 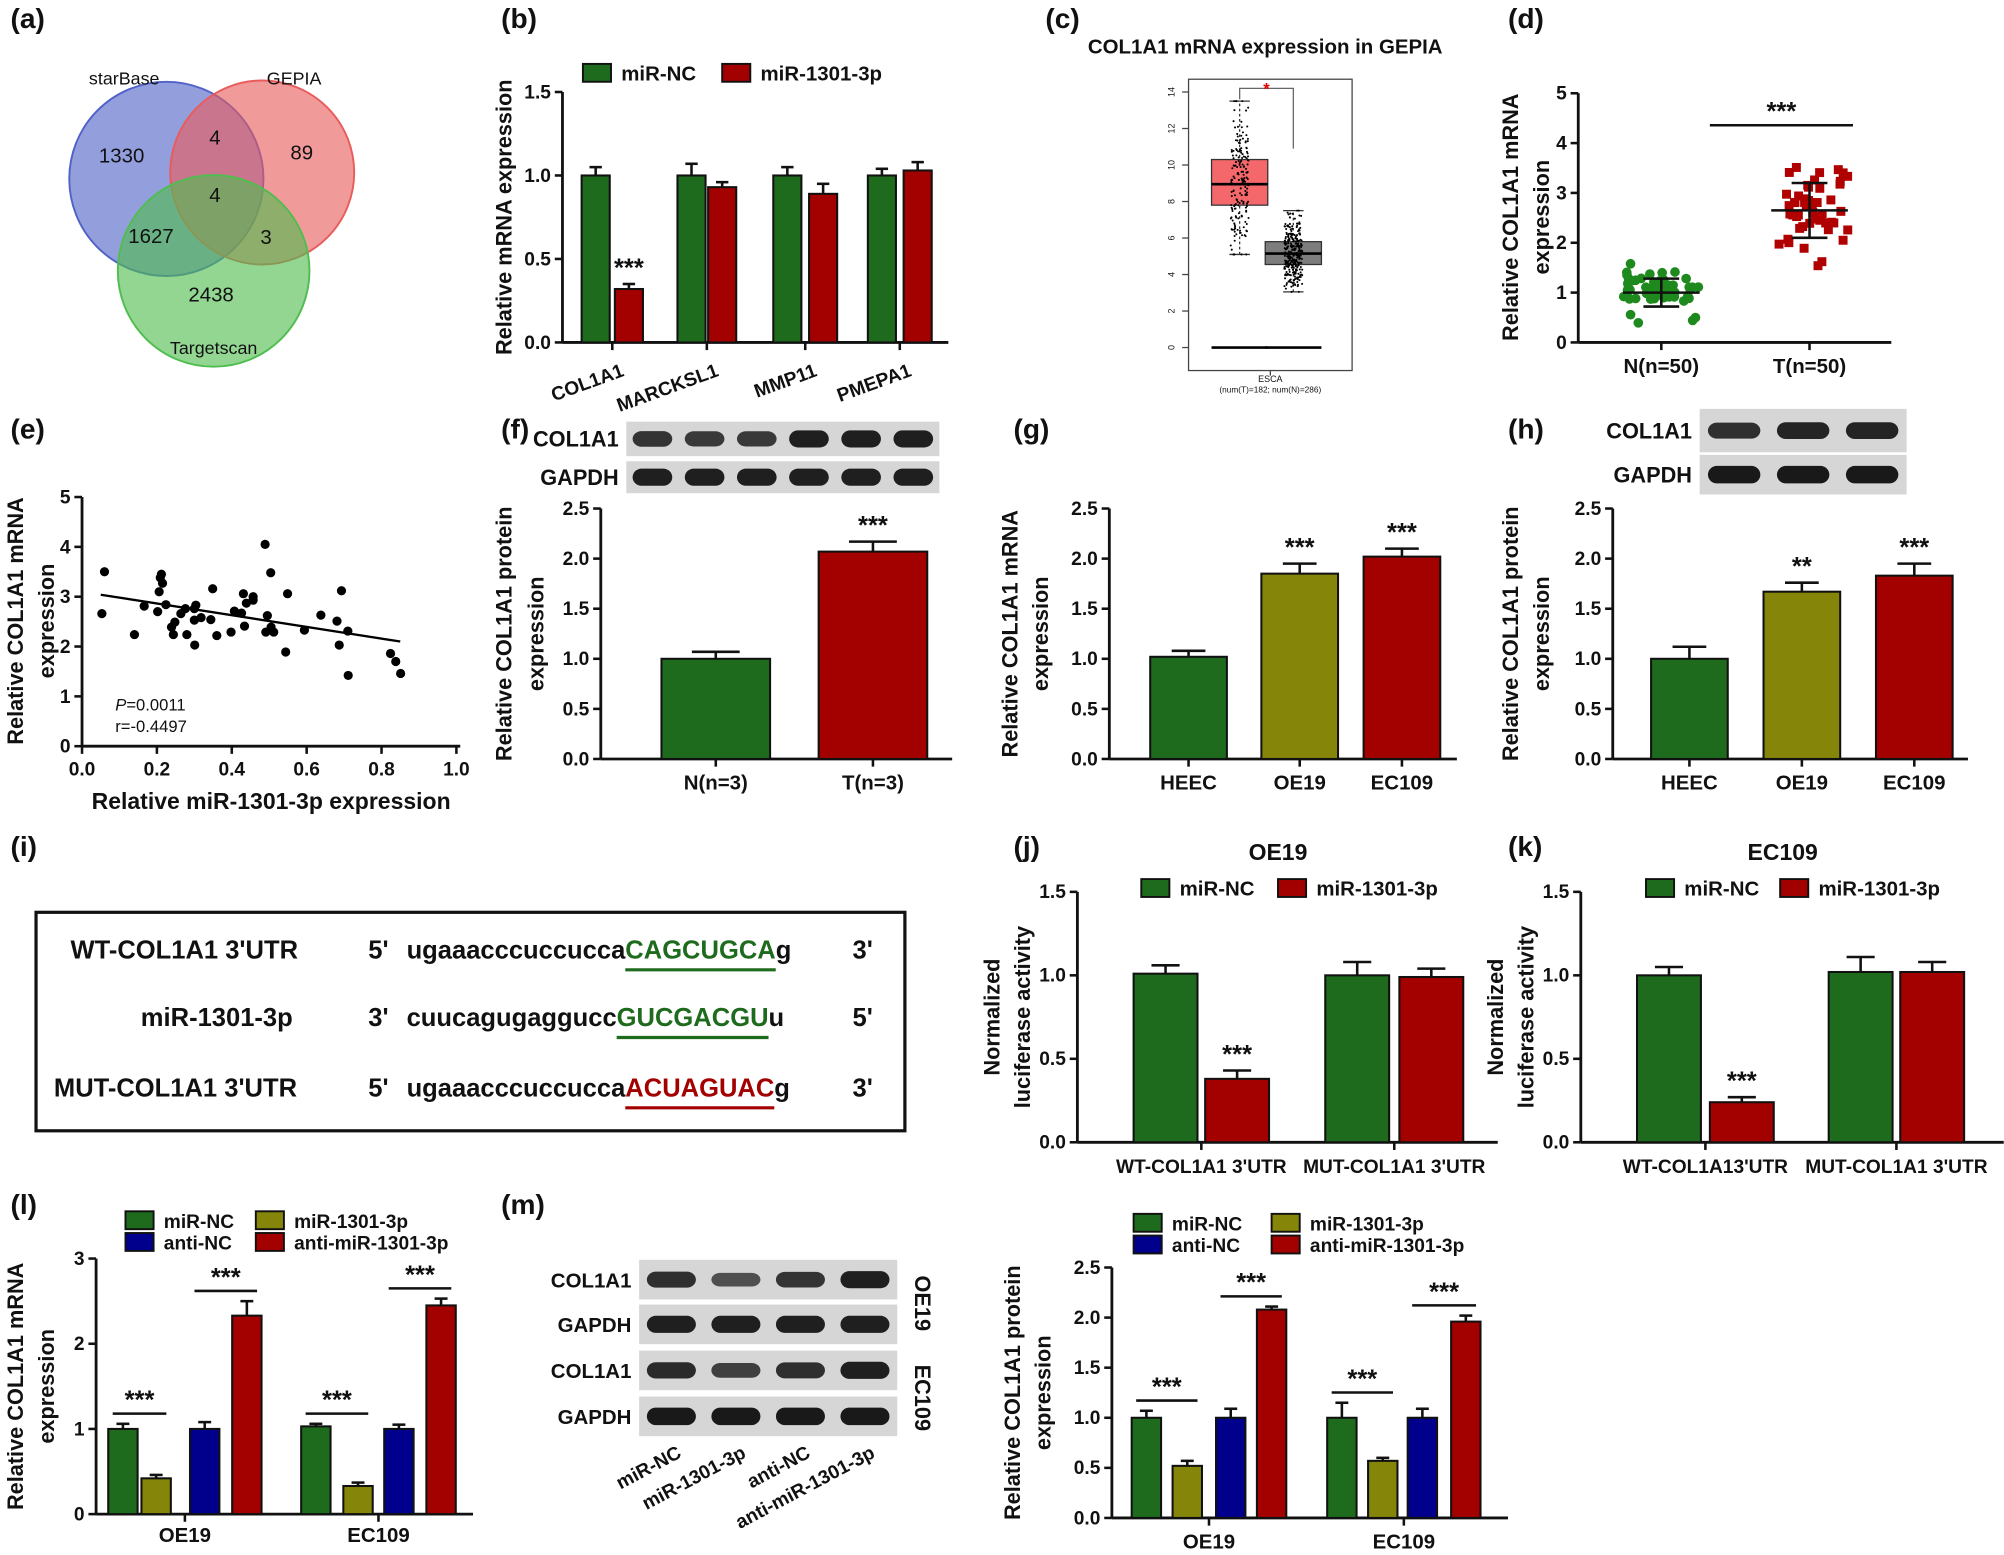 I want to click on binding-site: GUCGACGU, so click(x=693, y=1018).